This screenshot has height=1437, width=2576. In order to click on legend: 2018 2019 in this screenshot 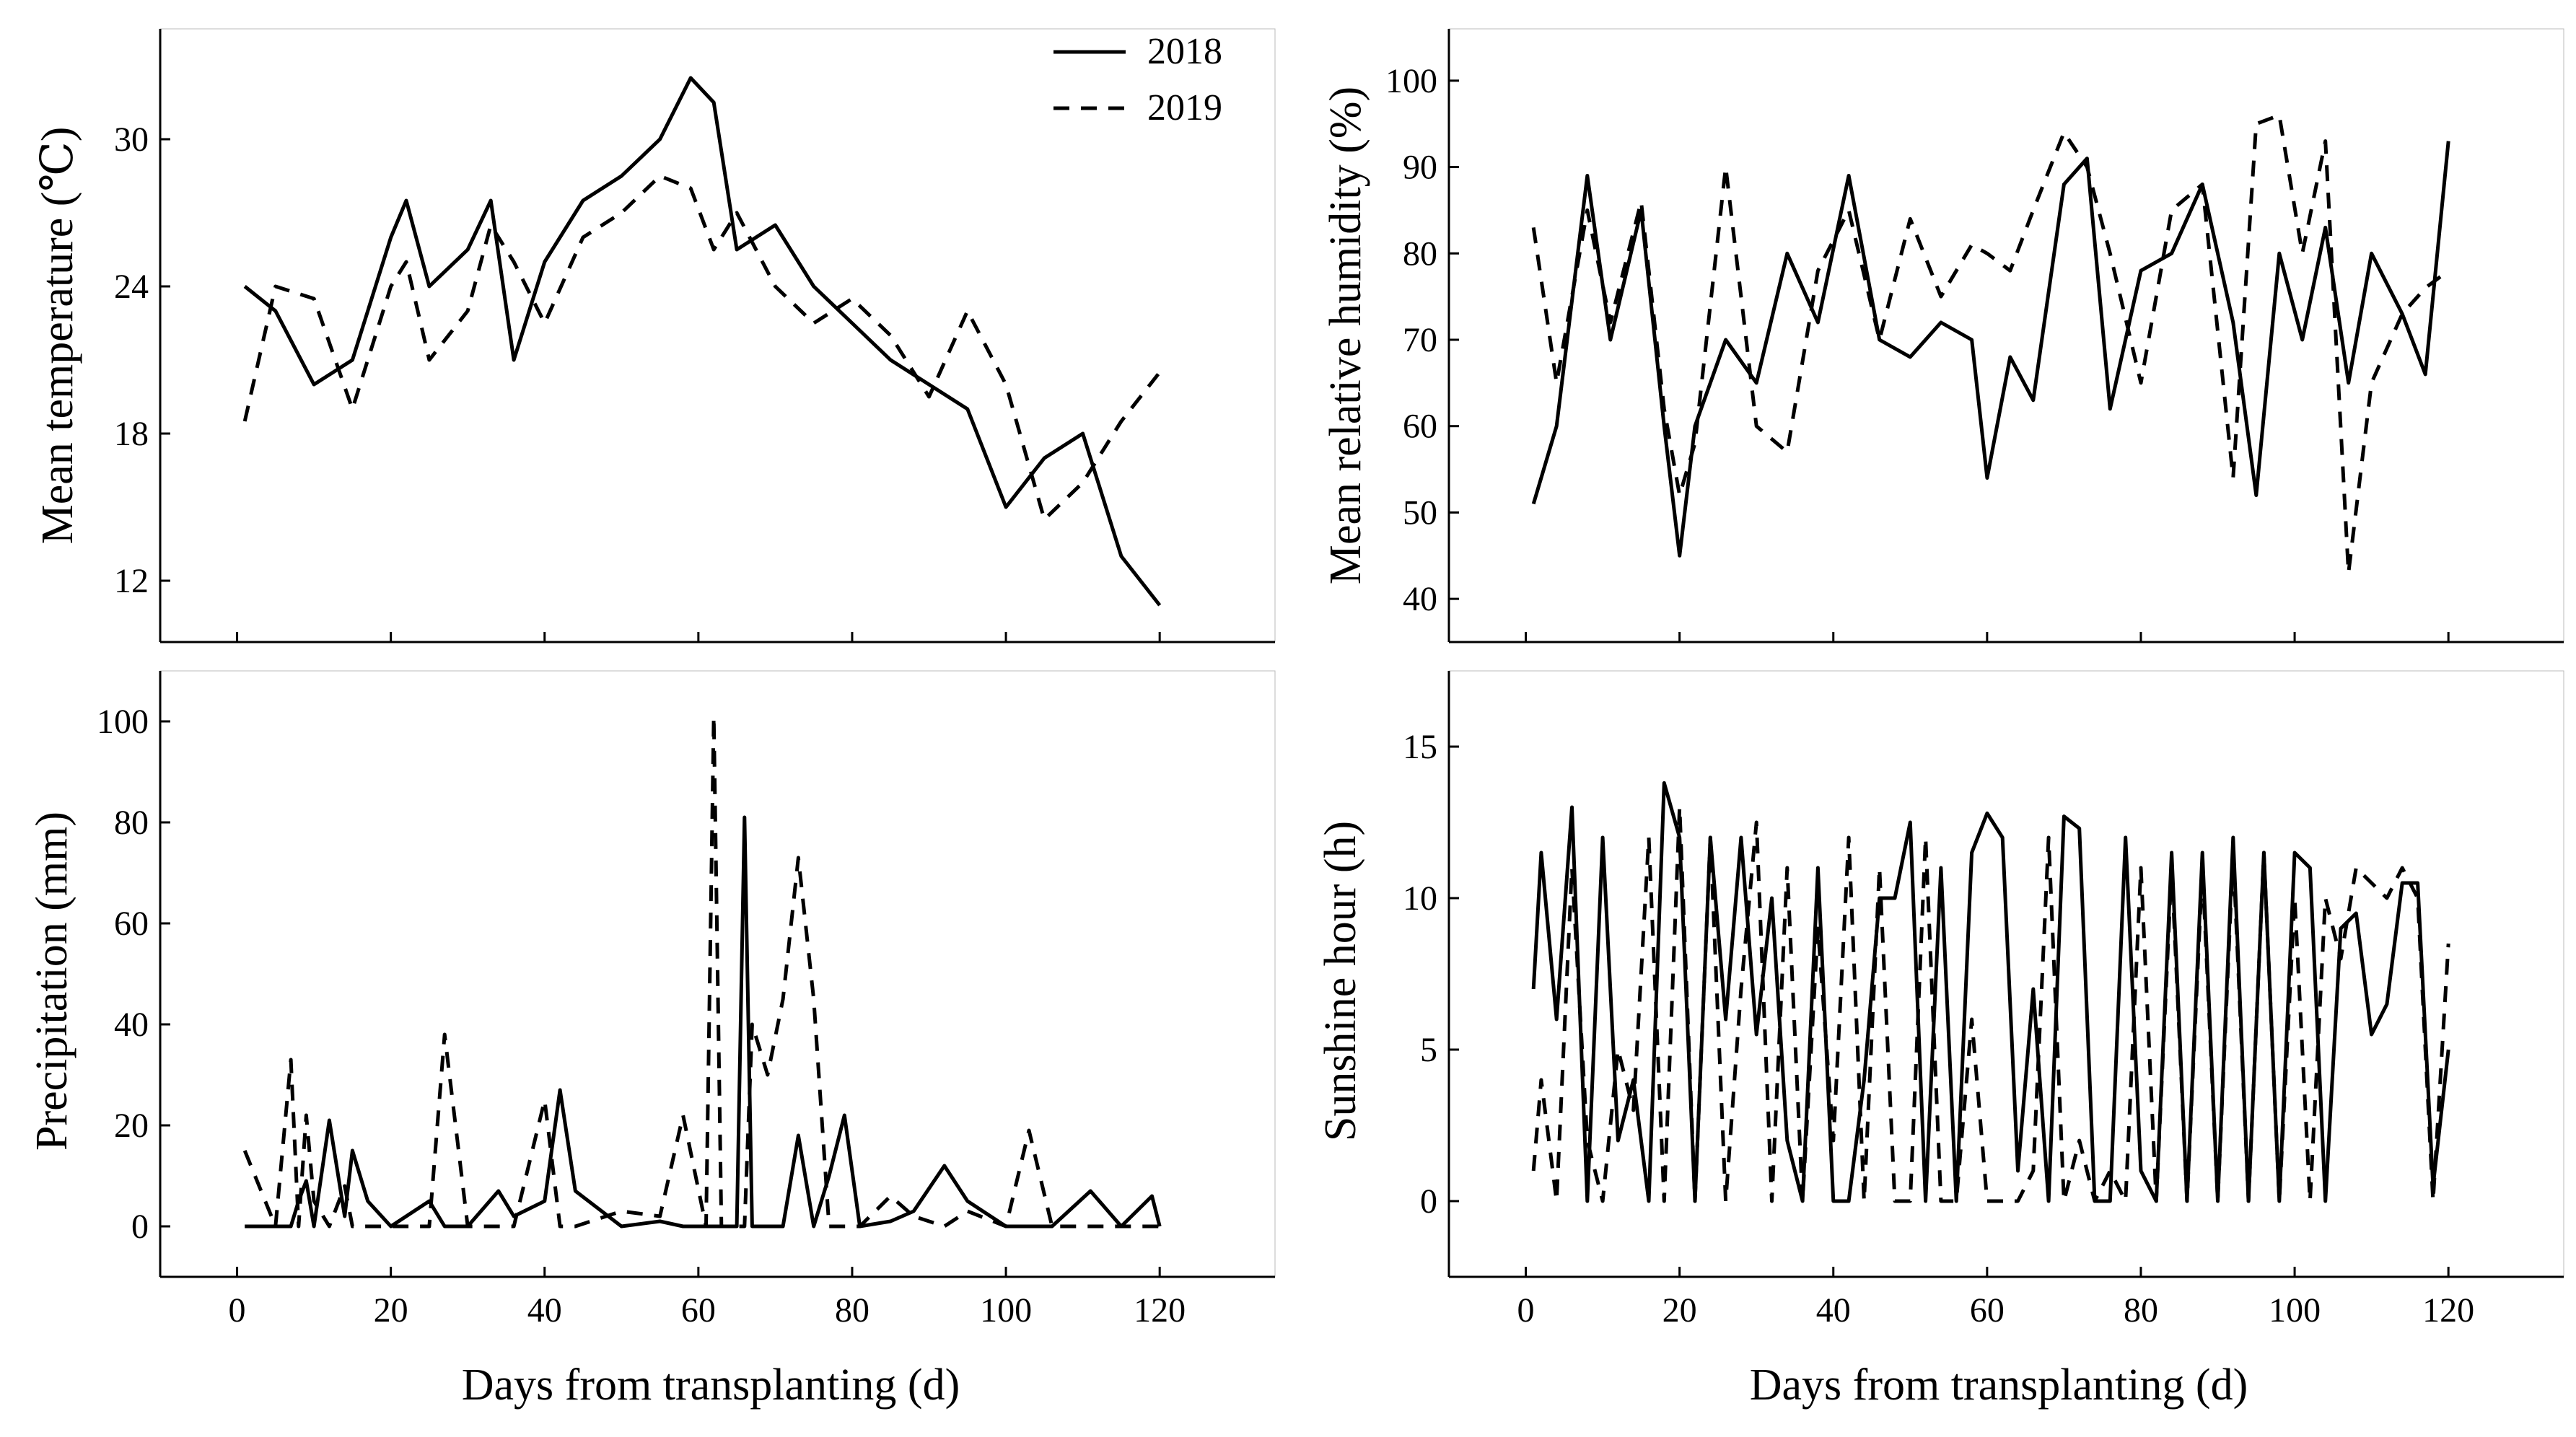, I will do `click(1137, 79)`.